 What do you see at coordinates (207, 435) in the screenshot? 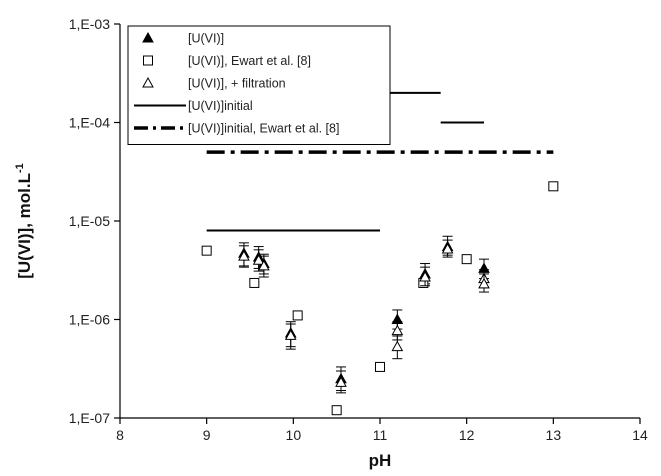
I see `x-tick-label: 9` at bounding box center [207, 435].